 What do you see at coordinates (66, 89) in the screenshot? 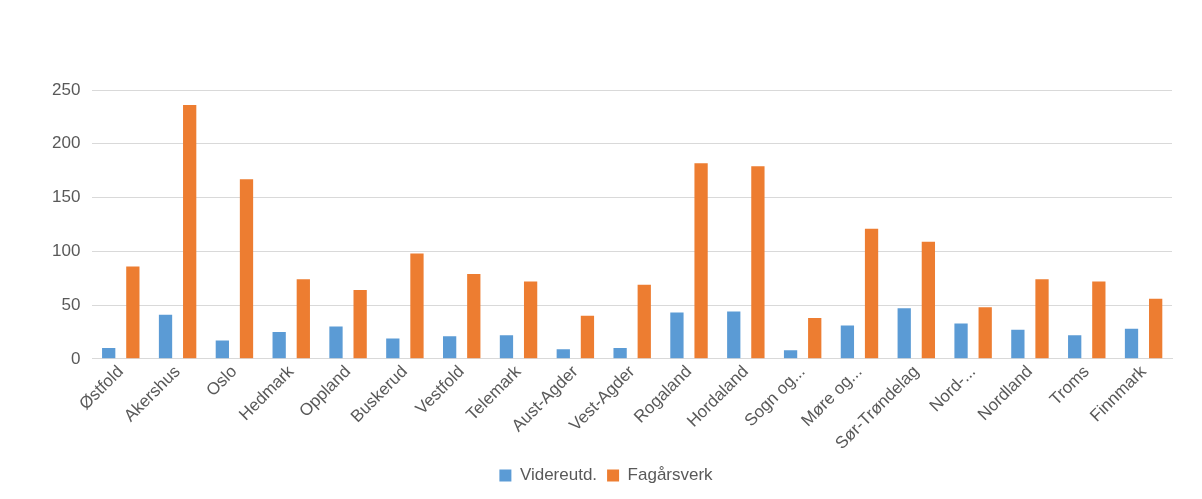
I see `y-tick-label: 250` at bounding box center [66, 89].